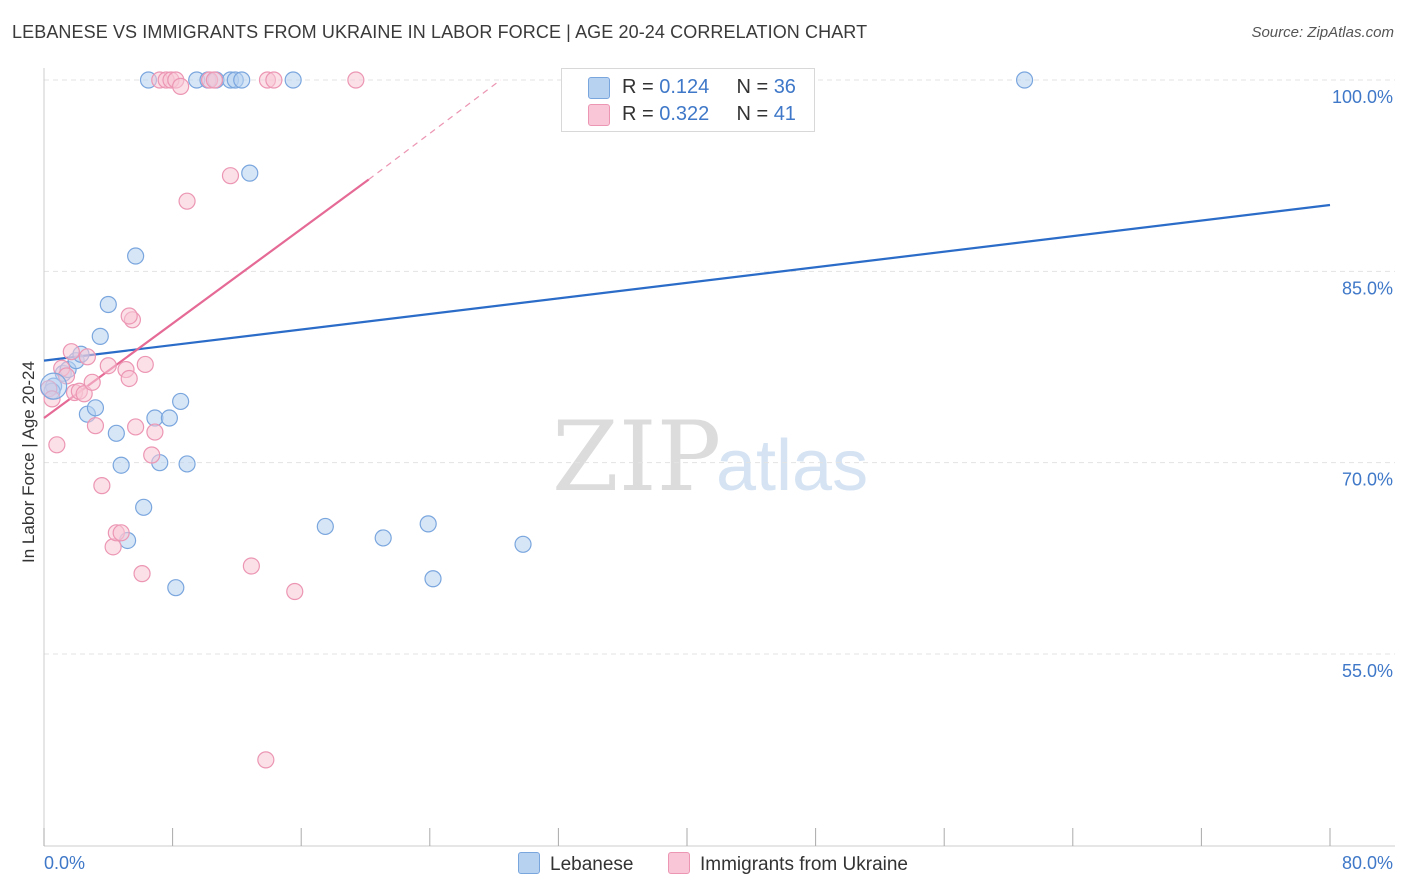  What do you see at coordinates (784, 87) in the screenshot?
I see `legend-n-value: 36` at bounding box center [784, 87].